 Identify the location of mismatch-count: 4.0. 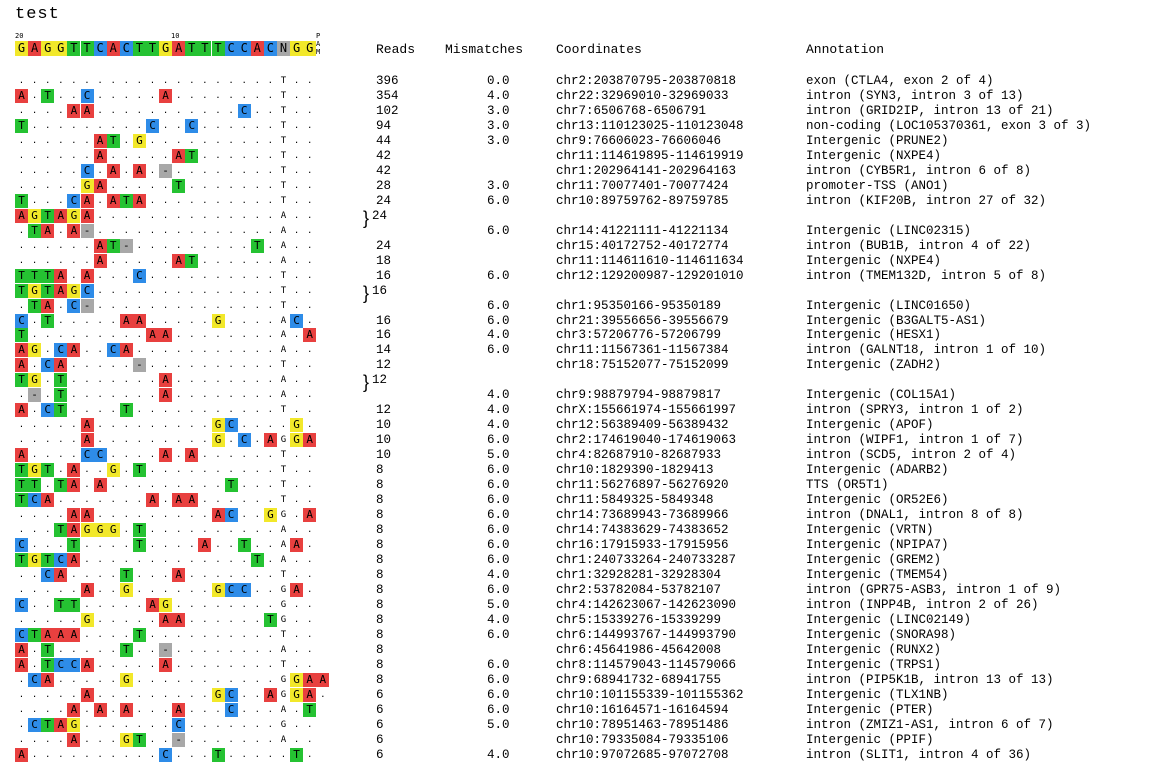
(498, 395).